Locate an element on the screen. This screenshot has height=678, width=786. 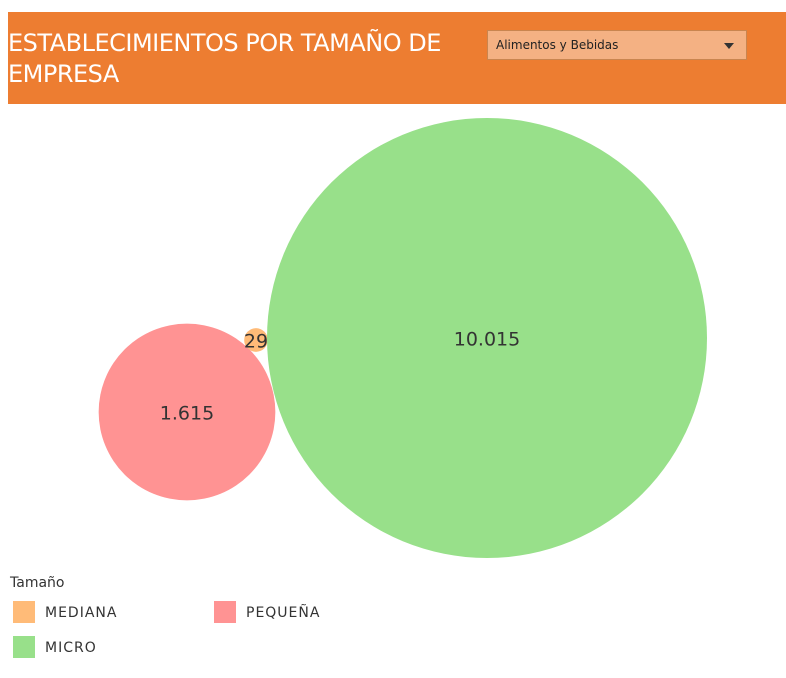
data-label: 10.015 is located at coordinates (487, 340).